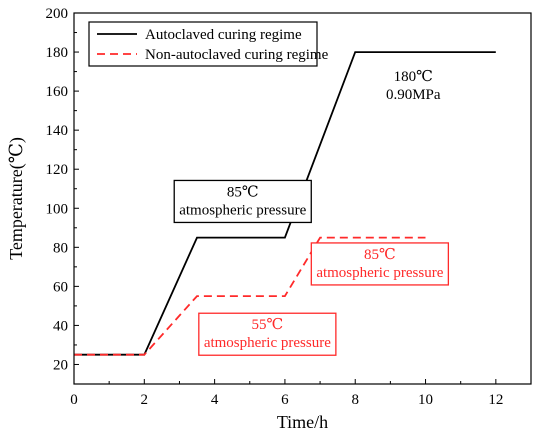 The width and height of the screenshot is (550, 437). Describe the element at coordinates (57, 170) in the screenshot. I see `y-tick-label: 120` at that location.